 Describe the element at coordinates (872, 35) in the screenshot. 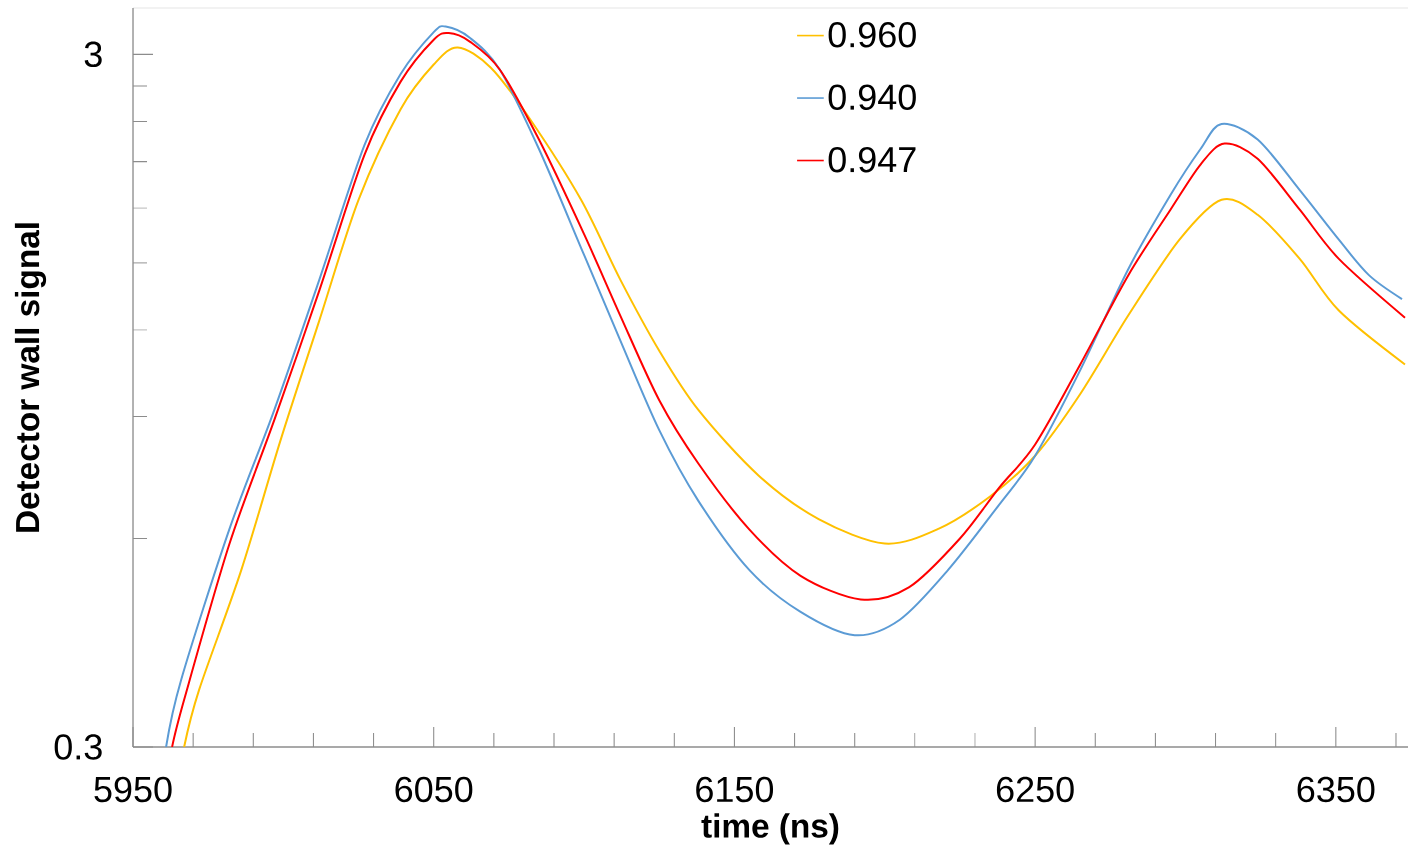

I see `legend-label: 0.960` at that location.